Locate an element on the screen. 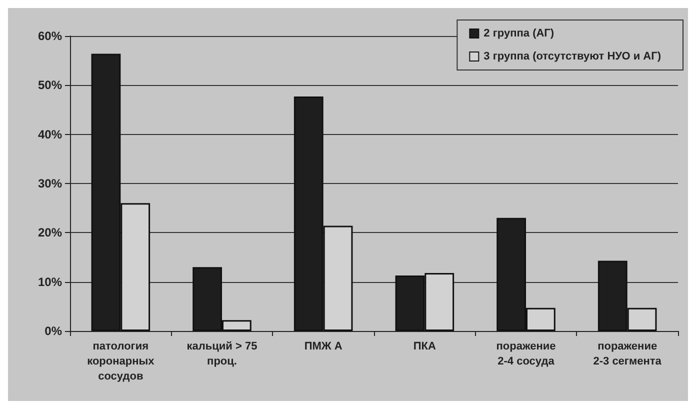 This screenshot has width=696, height=409. x-tick-label: патология коронарных сосудов is located at coordinates (121, 361).